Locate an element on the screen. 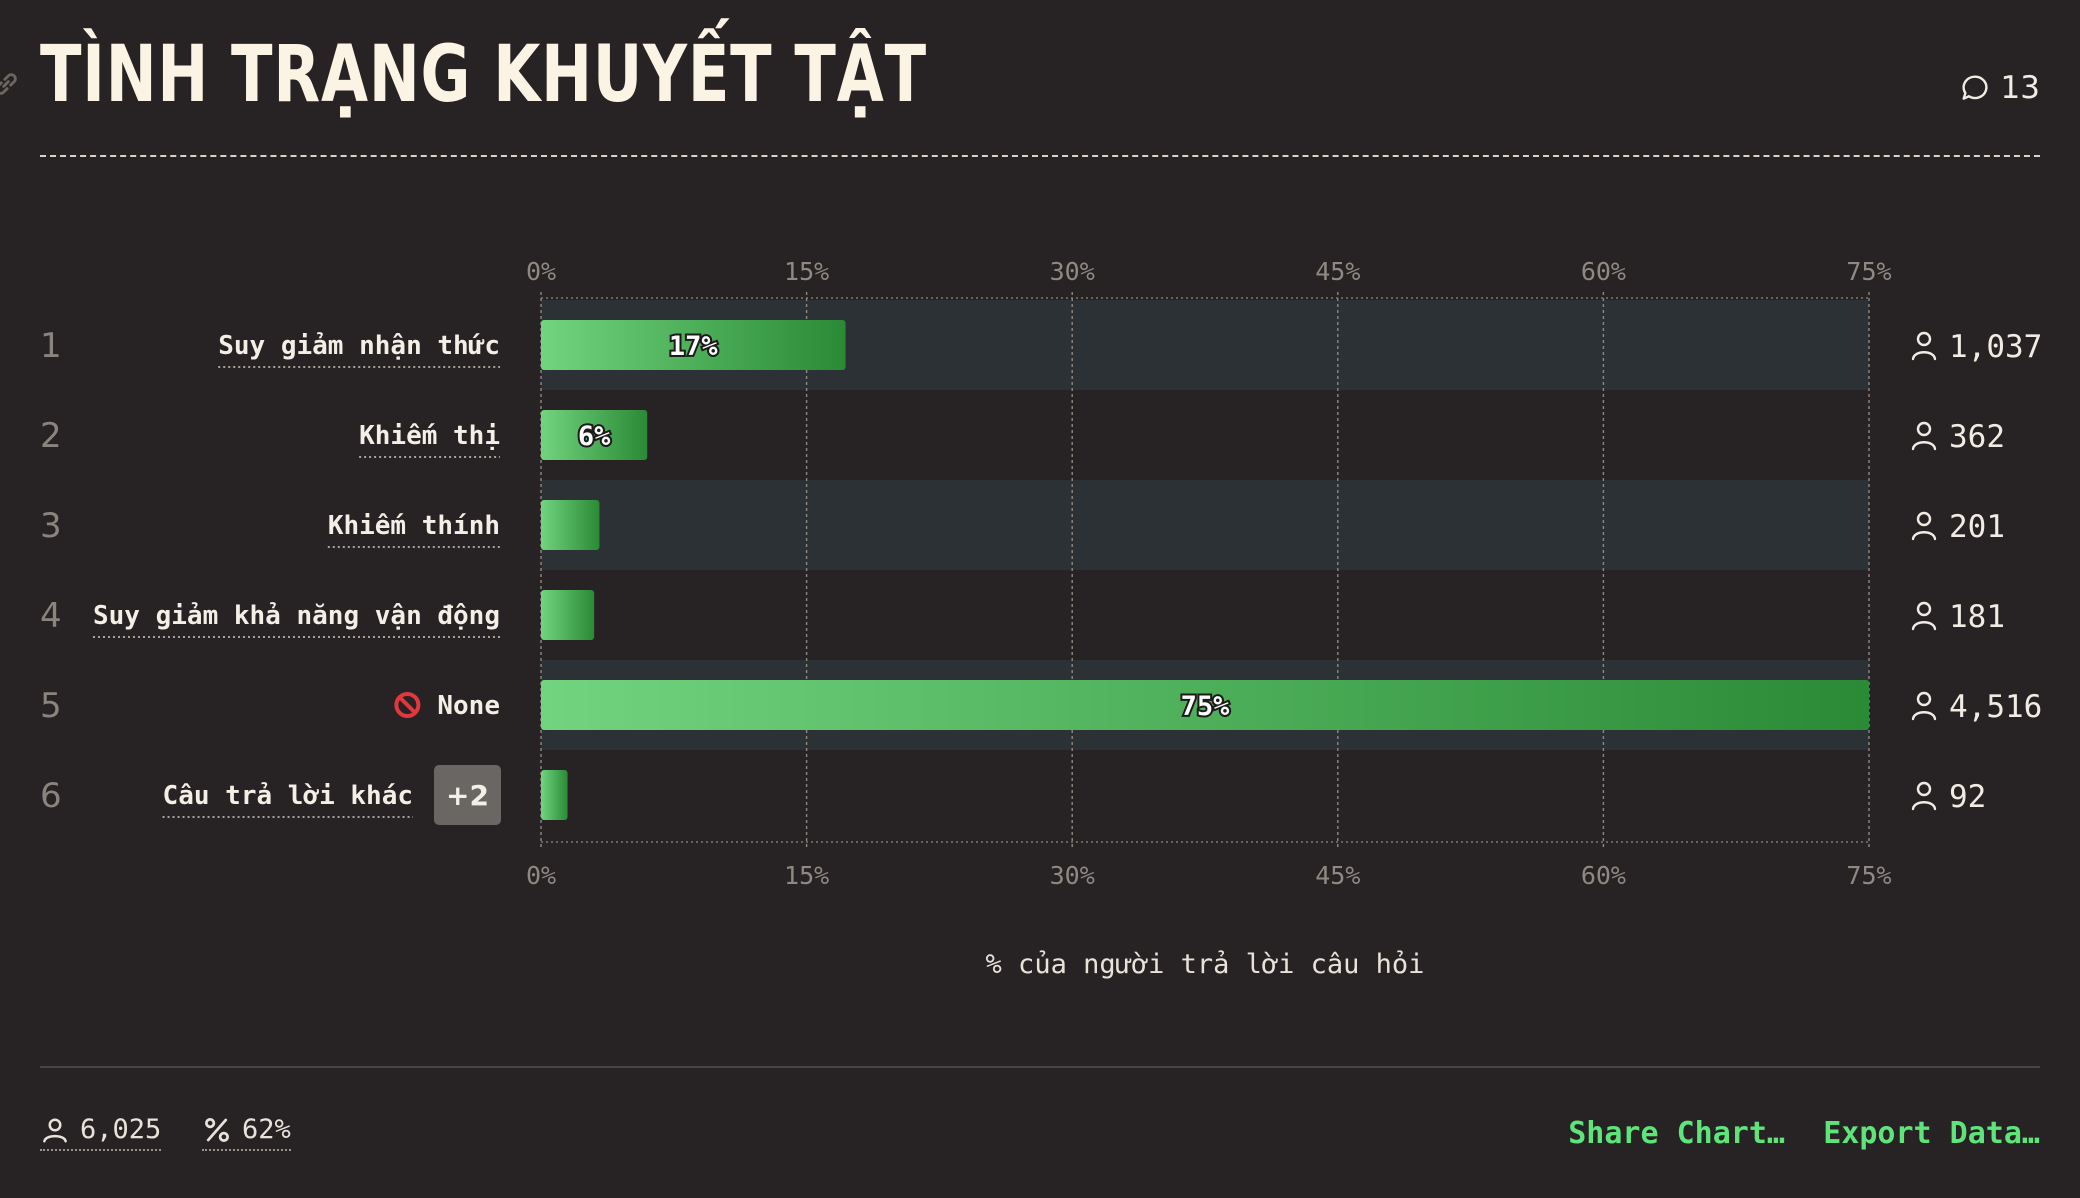  comments-button: 13 is located at coordinates (1999, 88).